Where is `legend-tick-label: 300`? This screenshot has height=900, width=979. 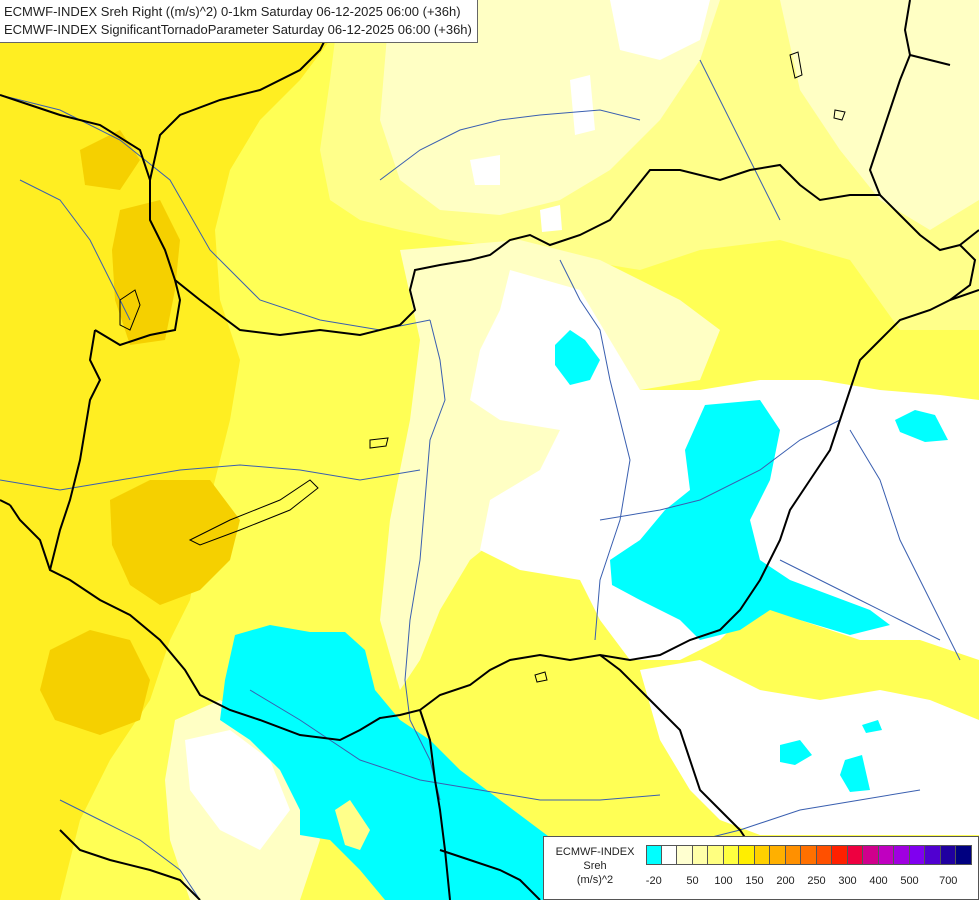
legend-tick-label: 300 is located at coordinates (847, 881).